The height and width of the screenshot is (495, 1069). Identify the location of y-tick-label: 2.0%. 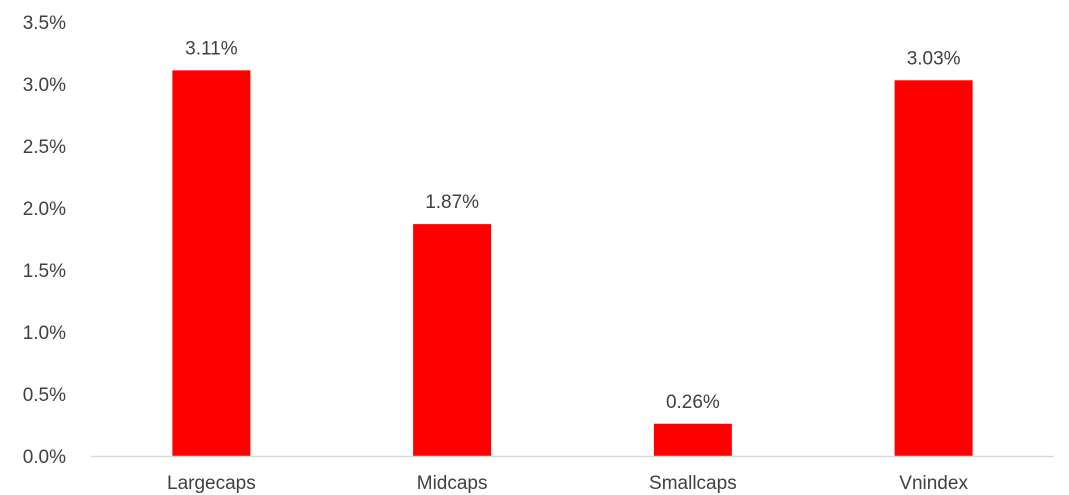
(44, 209).